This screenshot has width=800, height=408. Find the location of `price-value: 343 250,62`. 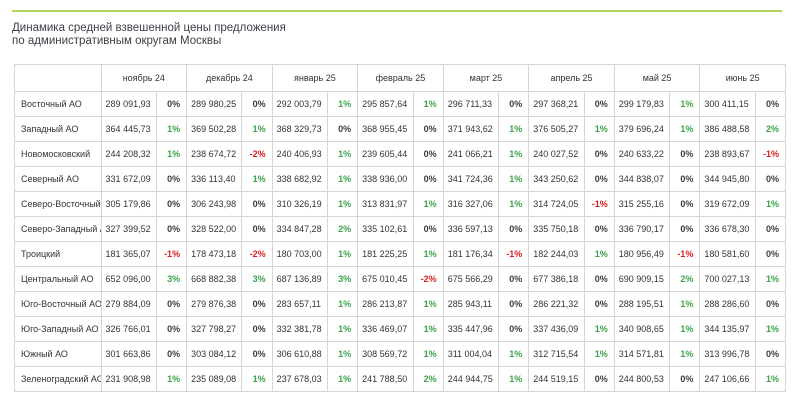

price-value: 343 250,62 is located at coordinates (556, 179).